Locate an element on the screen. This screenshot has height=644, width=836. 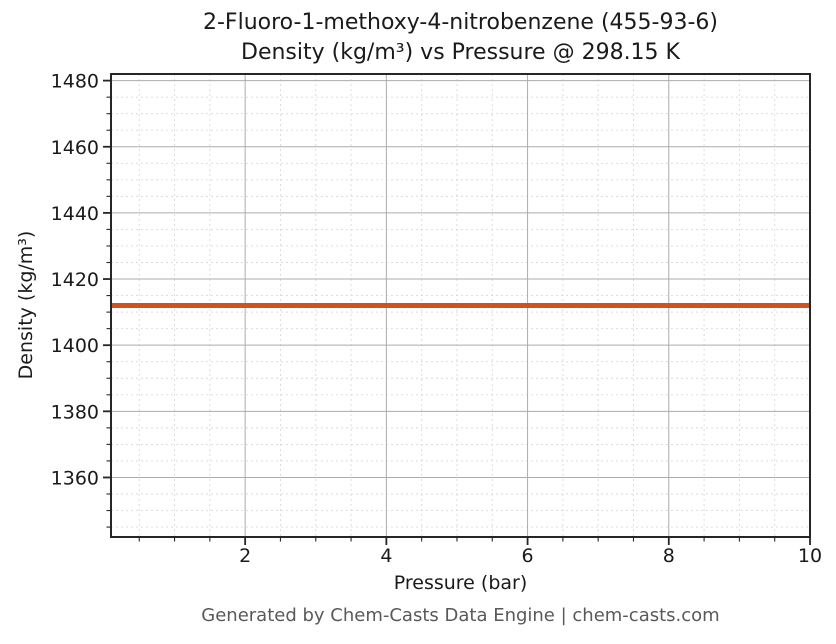
x-tick-label: 10 is located at coordinates (810, 556).